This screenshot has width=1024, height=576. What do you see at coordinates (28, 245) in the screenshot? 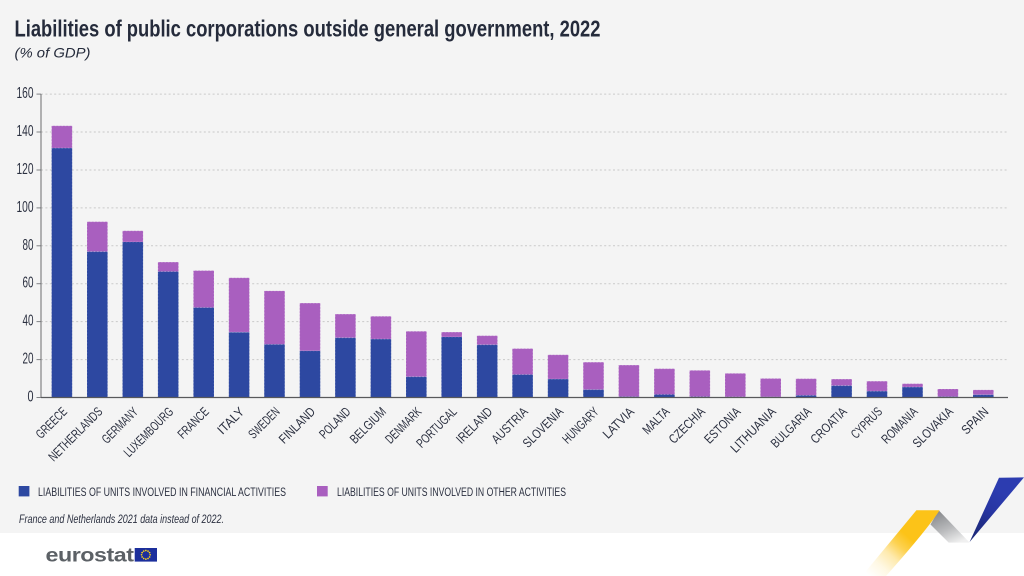
I see `svg-text: 80` at bounding box center [28, 245].